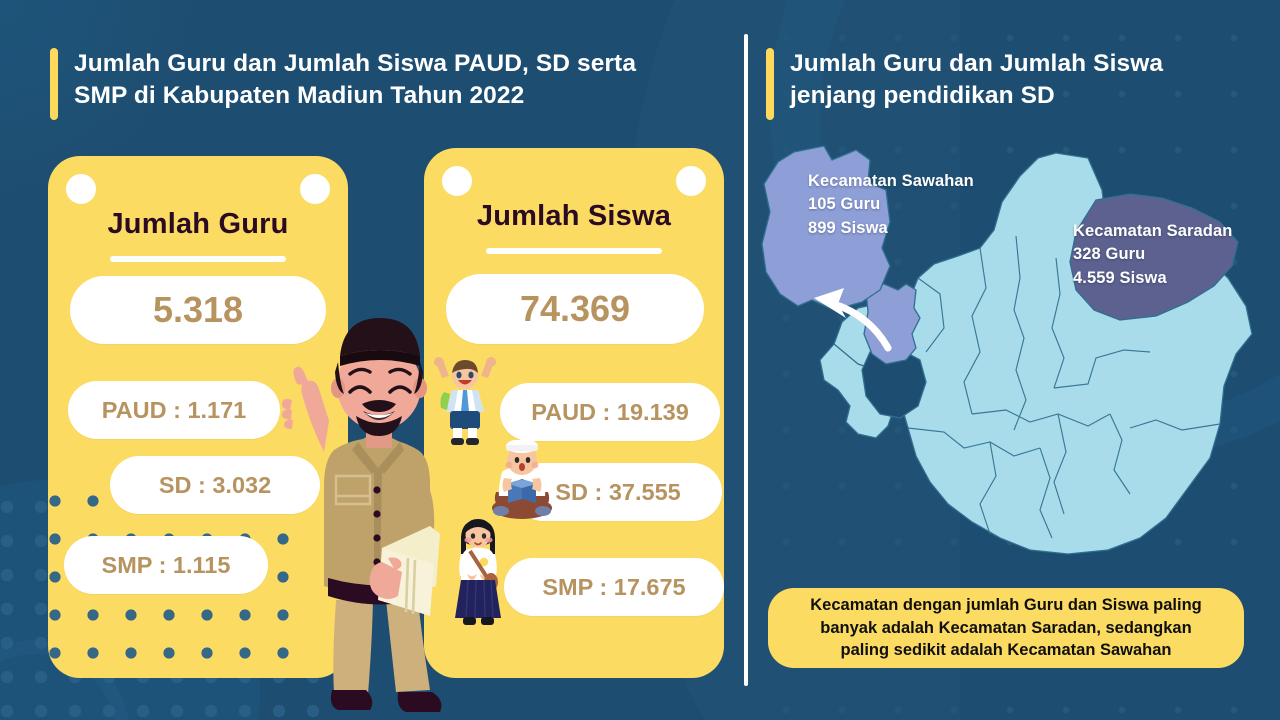 This screenshot has width=1280, height=720. What do you see at coordinates (574, 216) in the screenshot?
I see `card-heading-siswa: Jumlah Siswa` at bounding box center [574, 216].